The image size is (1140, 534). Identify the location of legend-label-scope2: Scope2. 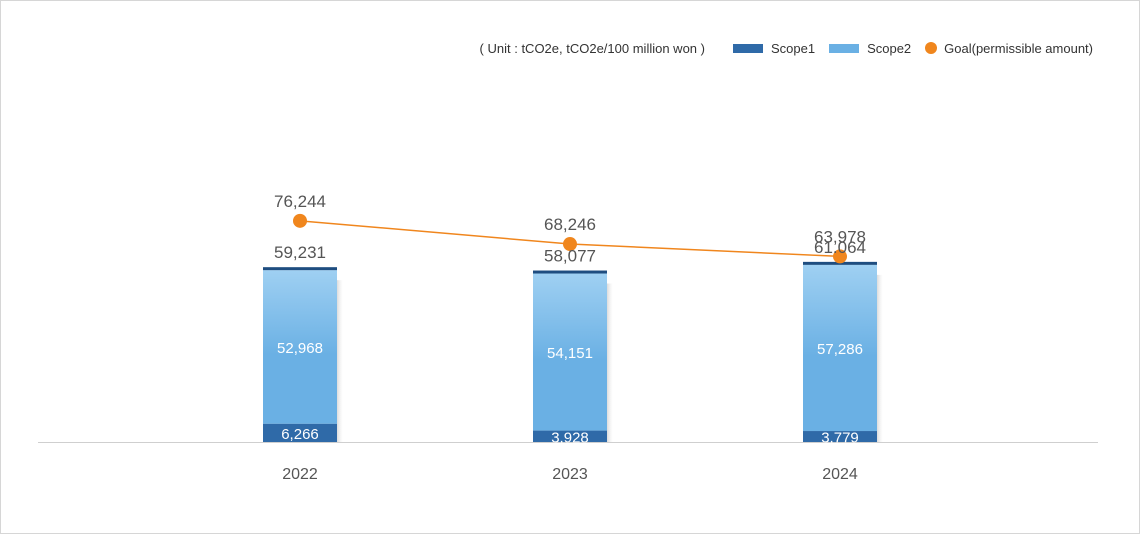
(889, 48).